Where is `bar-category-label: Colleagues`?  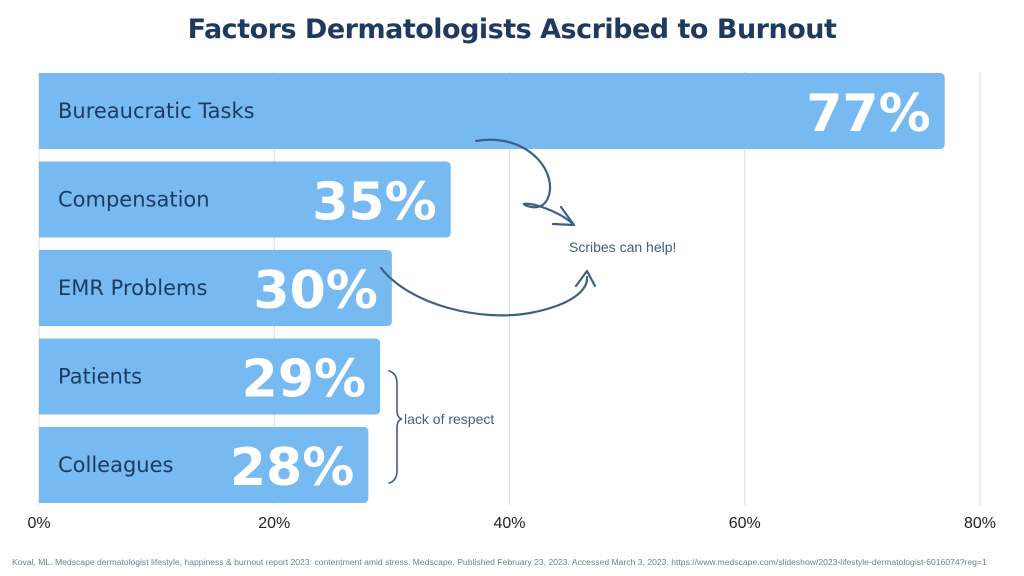 bar-category-label: Colleagues is located at coordinates (115, 465).